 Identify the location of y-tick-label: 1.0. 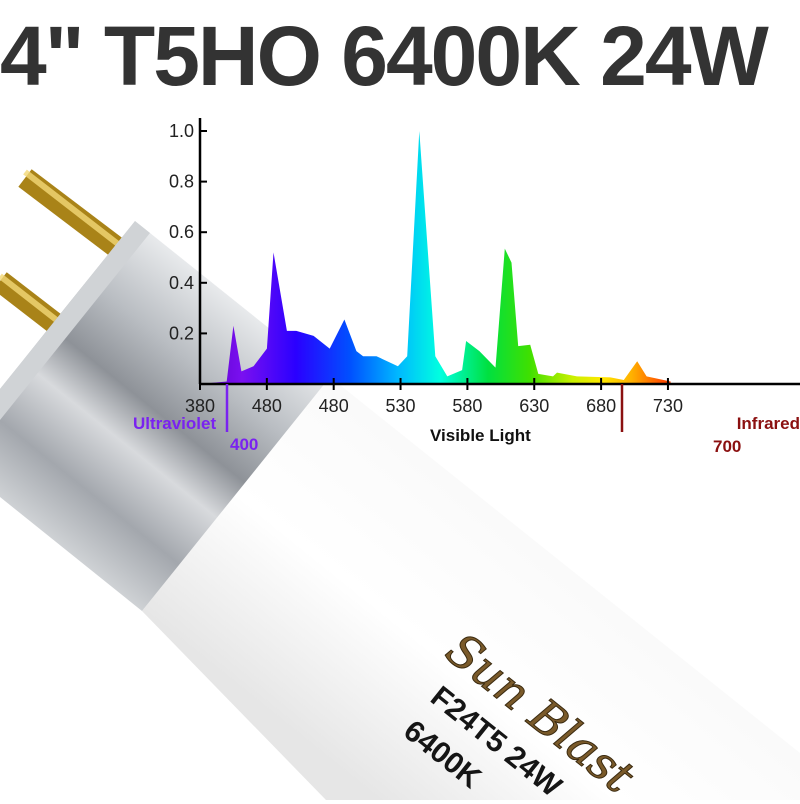
(181, 131).